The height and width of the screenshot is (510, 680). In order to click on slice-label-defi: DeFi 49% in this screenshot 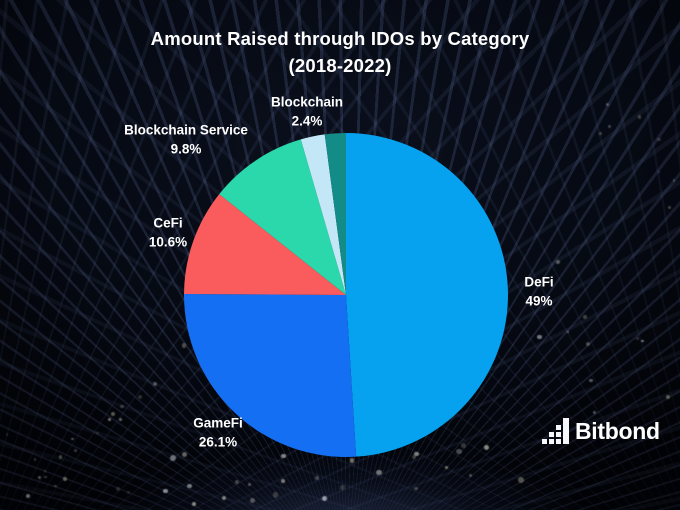, I will do `click(538, 292)`.